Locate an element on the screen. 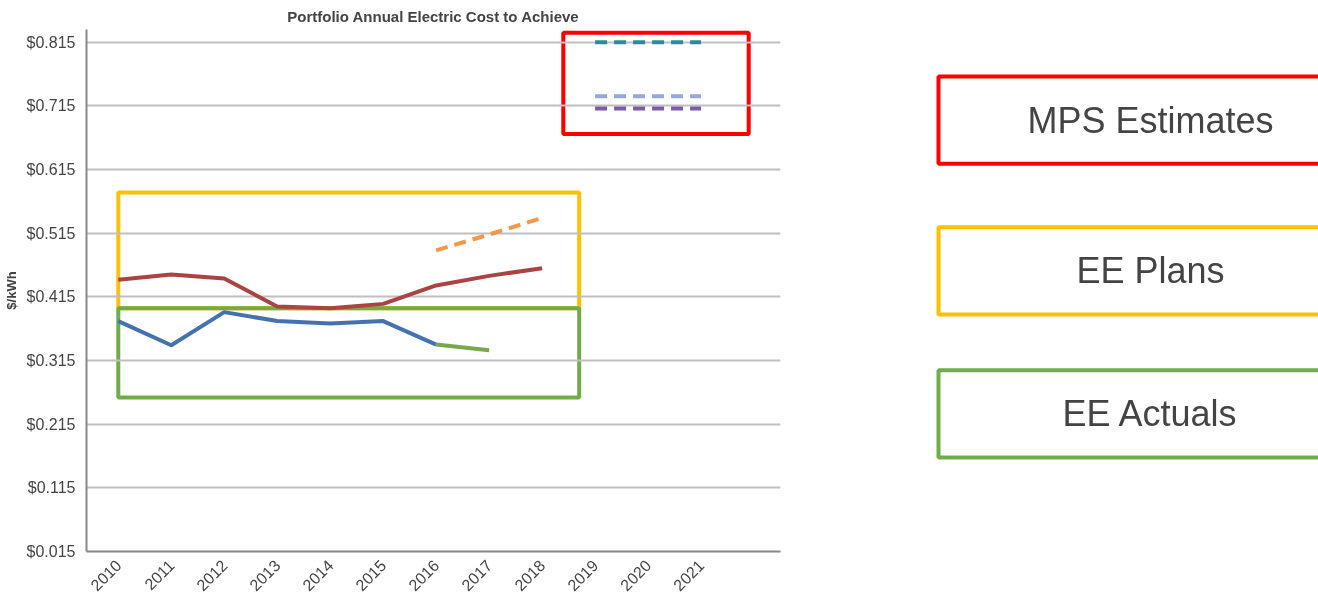 The image size is (1318, 599). y-tick-label: $0.015 is located at coordinates (51, 551).